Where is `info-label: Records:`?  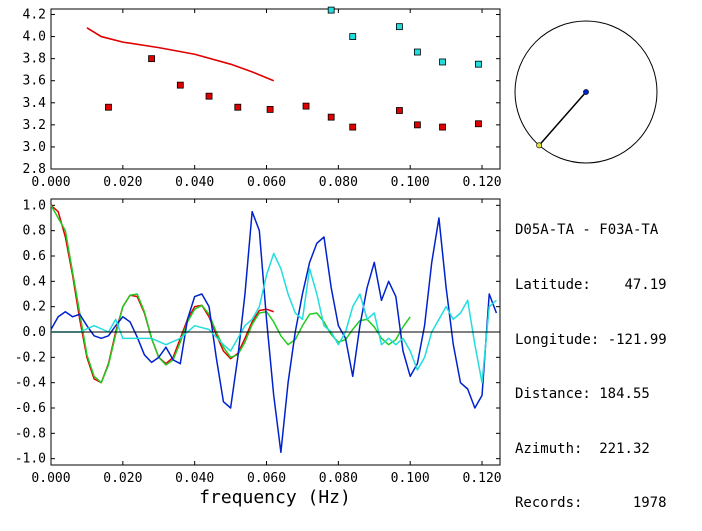 info-label: Records: is located at coordinates (549, 503).